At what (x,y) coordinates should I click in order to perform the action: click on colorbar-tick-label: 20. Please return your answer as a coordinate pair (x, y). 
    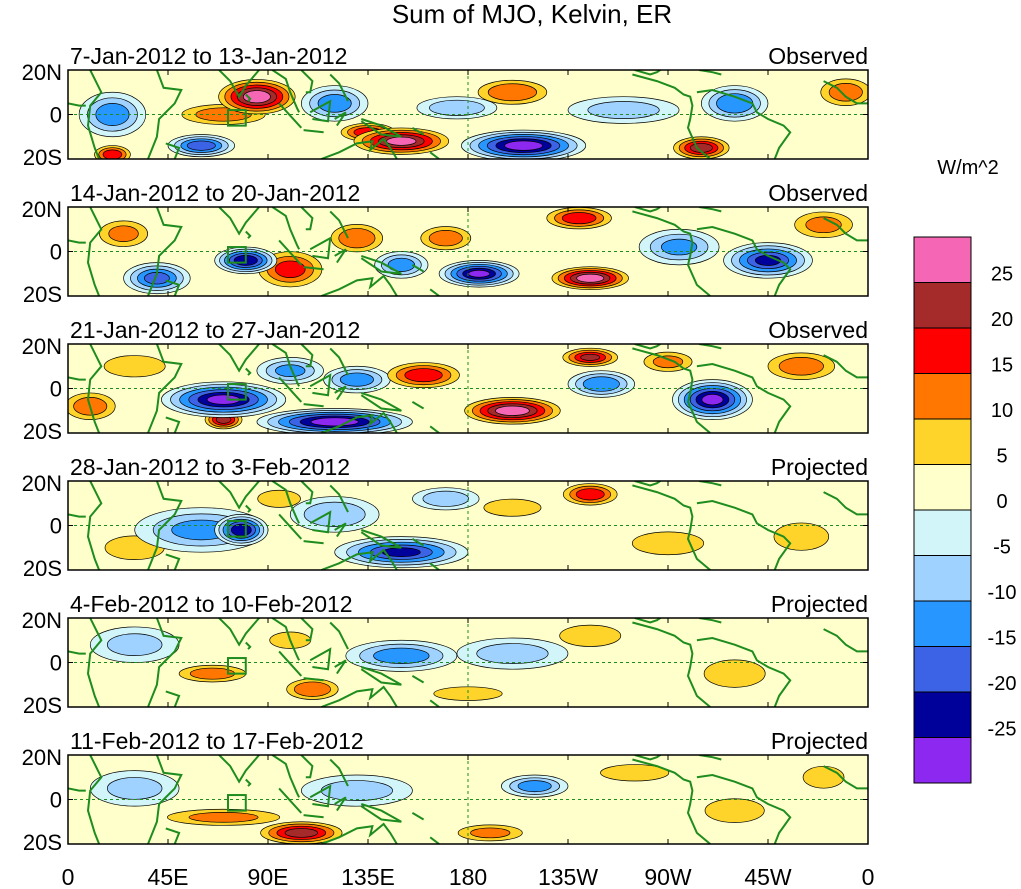
    Looking at the image, I should click on (1002, 320).